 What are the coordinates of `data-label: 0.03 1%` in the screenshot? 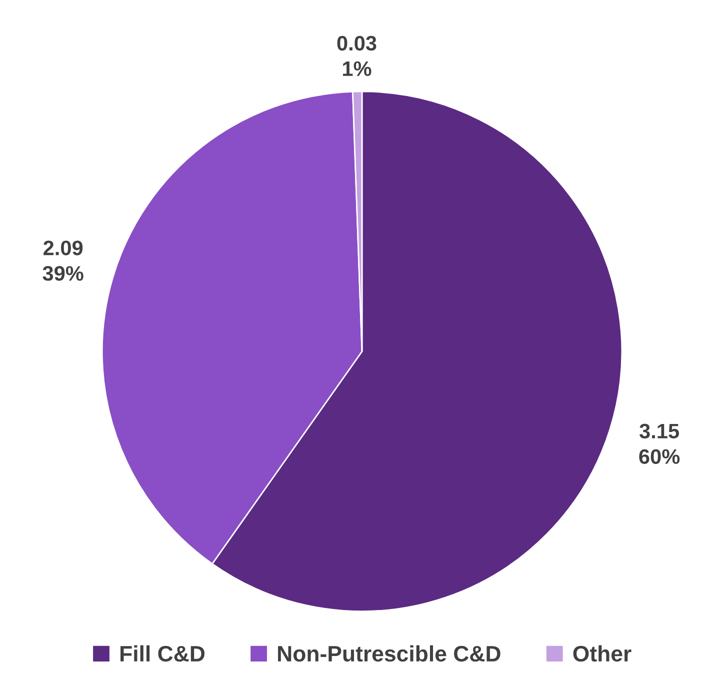 It's located at (356, 56).